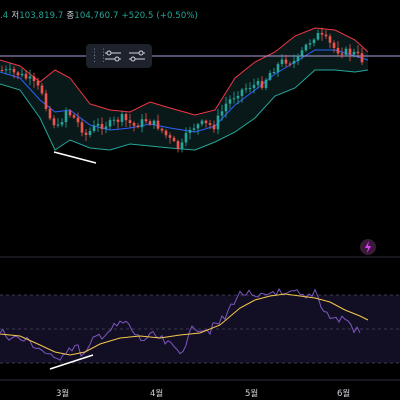  Describe the element at coordinates (15, 16) in the screenshot. I see `ohlc-low-label: 저` at that location.